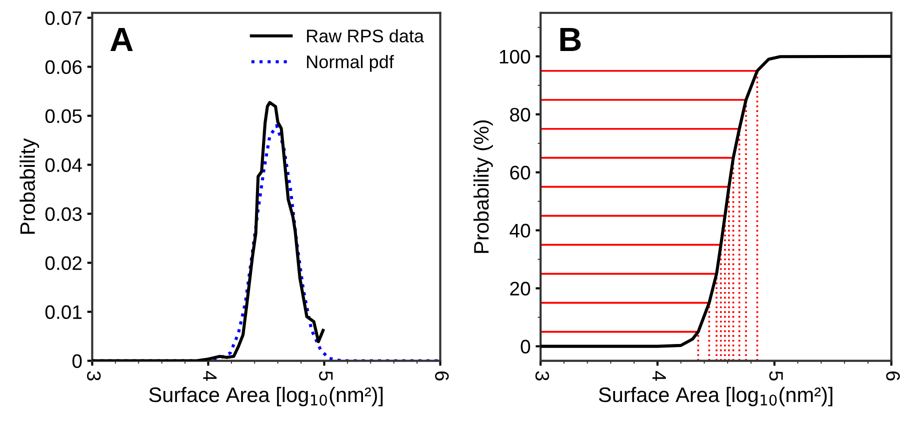 The width and height of the screenshot is (904, 429). Describe the element at coordinates (63, 165) in the screenshot. I see `y-tick-label: 0.04` at that location.